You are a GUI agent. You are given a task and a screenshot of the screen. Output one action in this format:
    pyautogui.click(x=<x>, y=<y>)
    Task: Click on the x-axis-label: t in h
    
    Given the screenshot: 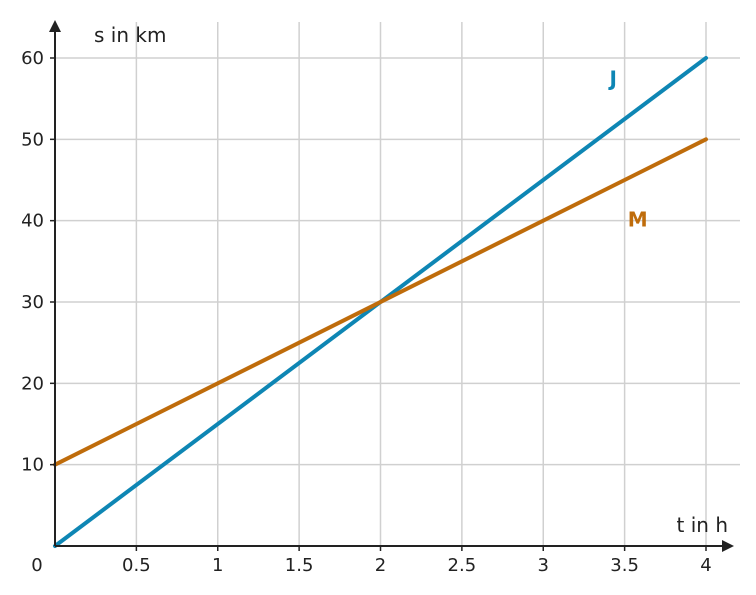 What is the action you would take?
    pyautogui.click(x=702, y=525)
    